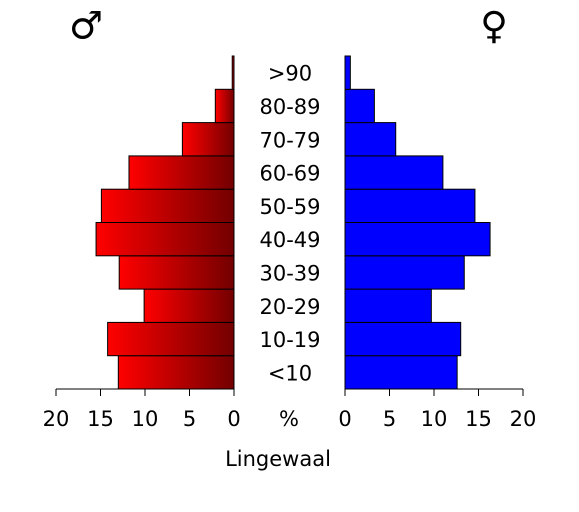 The width and height of the screenshot is (579, 512). I want to click on category-label: 50-59, so click(289, 207).